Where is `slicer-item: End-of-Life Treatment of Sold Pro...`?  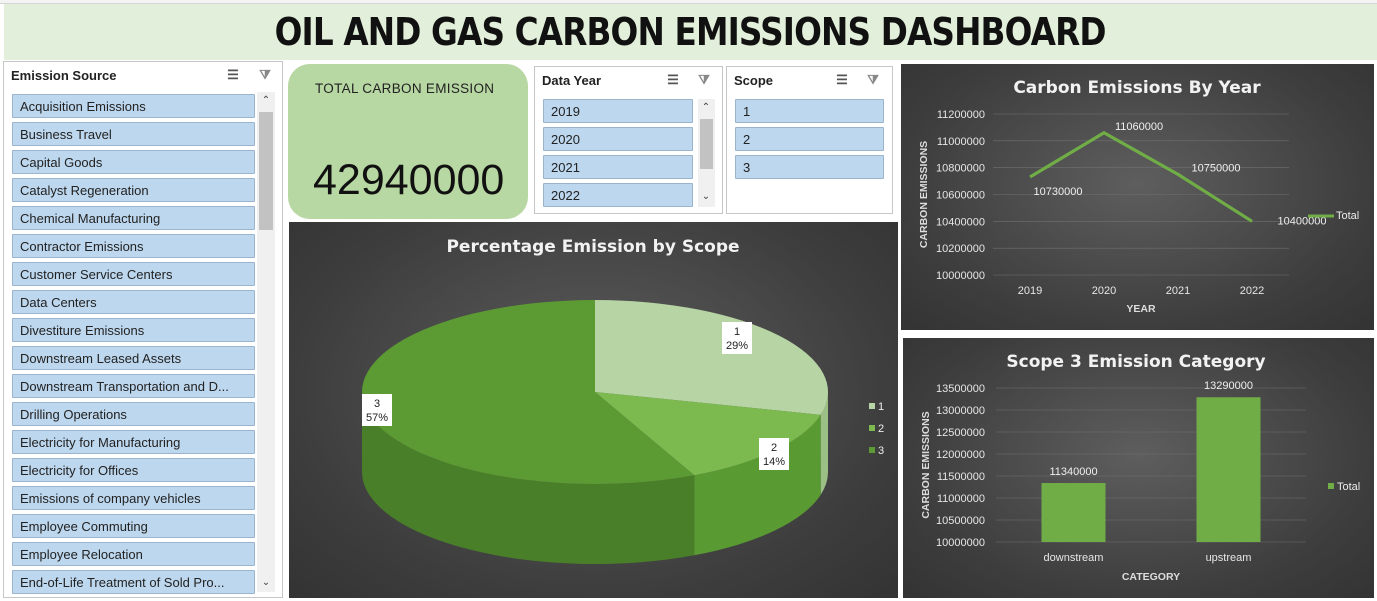
slicer-item: End-of-Life Treatment of Sold Pro... is located at coordinates (133, 582).